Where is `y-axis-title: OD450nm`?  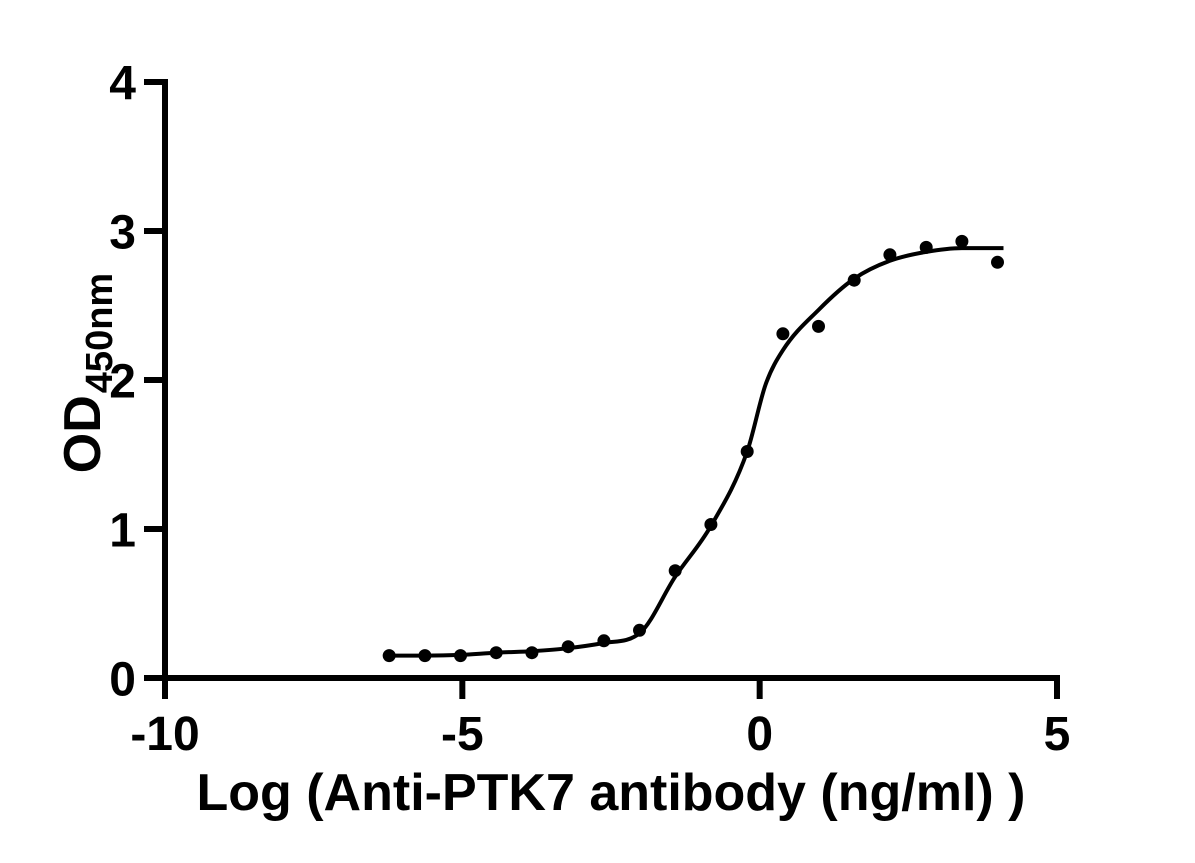
y-axis-title: OD450nm is located at coordinates (87, 373).